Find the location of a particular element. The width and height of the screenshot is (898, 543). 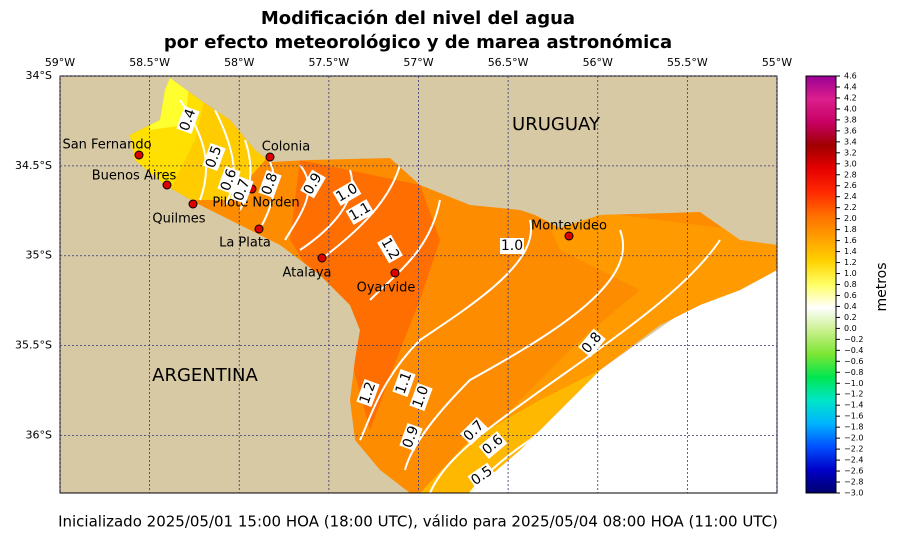

place-label: Atalaya is located at coordinates (307, 273).